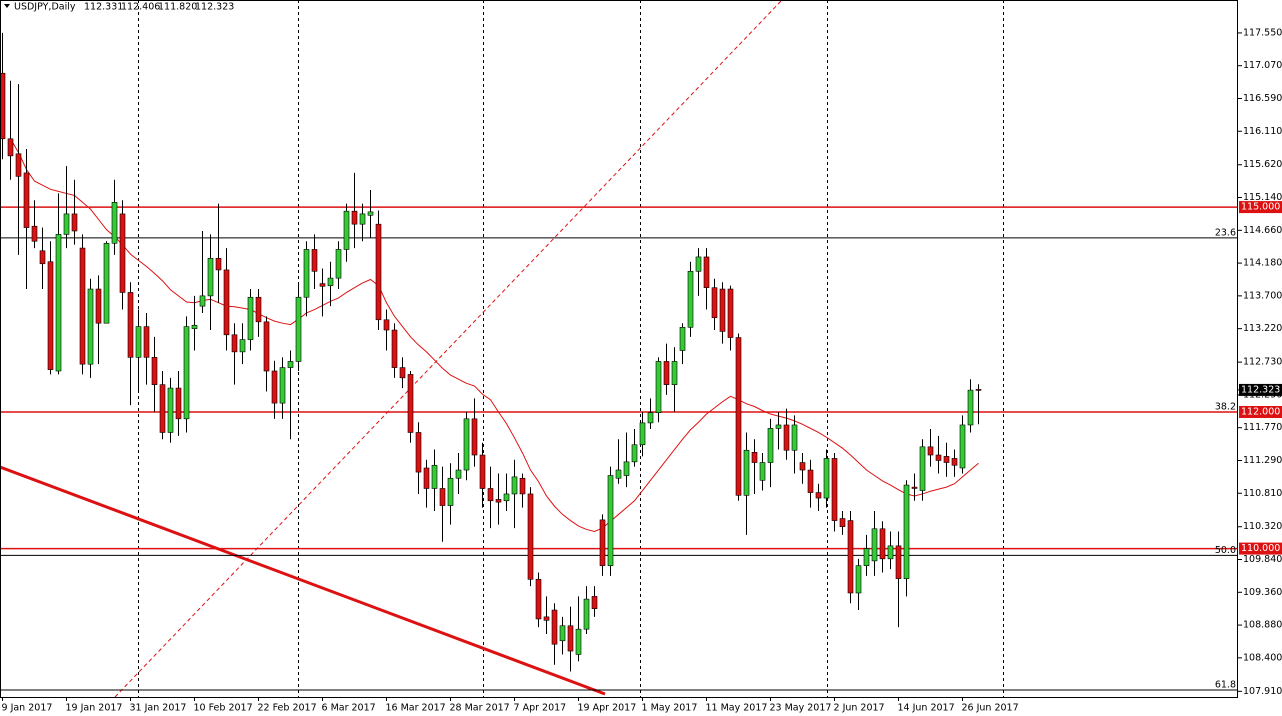  What do you see at coordinates (1225, 406) in the screenshot?
I see `fib-label: 38.2` at bounding box center [1225, 406].